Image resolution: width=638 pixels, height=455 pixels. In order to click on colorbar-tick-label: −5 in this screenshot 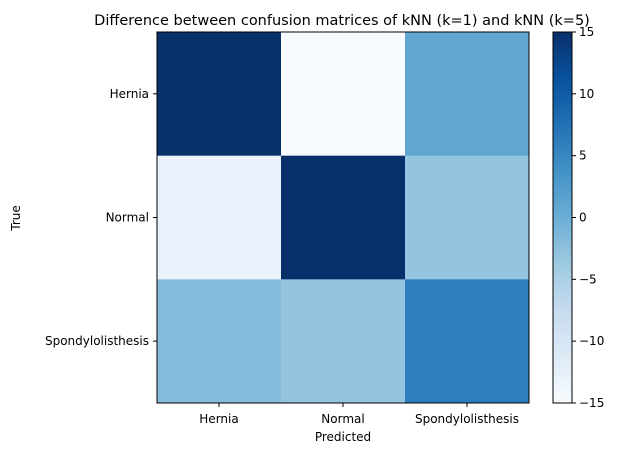, I will do `click(588, 279)`.